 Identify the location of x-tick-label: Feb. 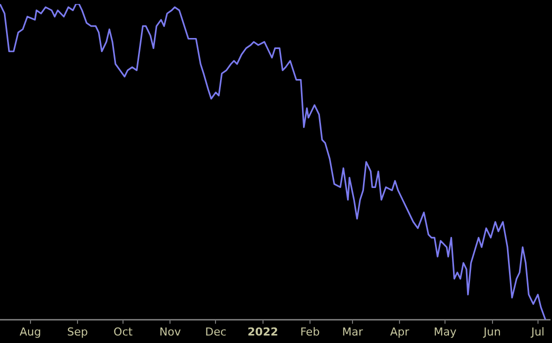
(310, 331).